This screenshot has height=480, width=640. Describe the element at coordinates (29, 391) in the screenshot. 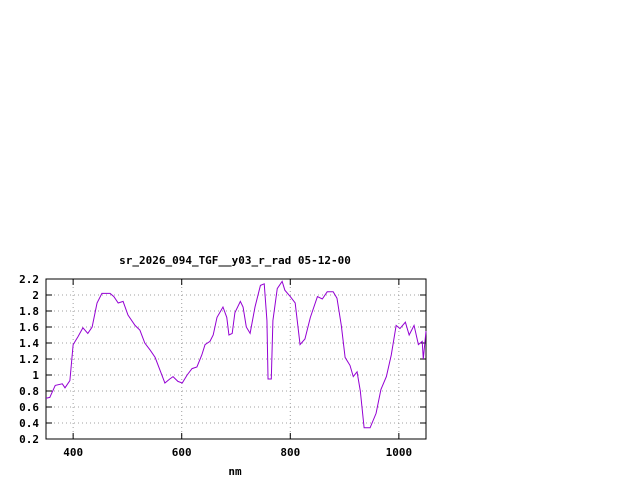

I see `y-tick-label: 0.8` at that location.